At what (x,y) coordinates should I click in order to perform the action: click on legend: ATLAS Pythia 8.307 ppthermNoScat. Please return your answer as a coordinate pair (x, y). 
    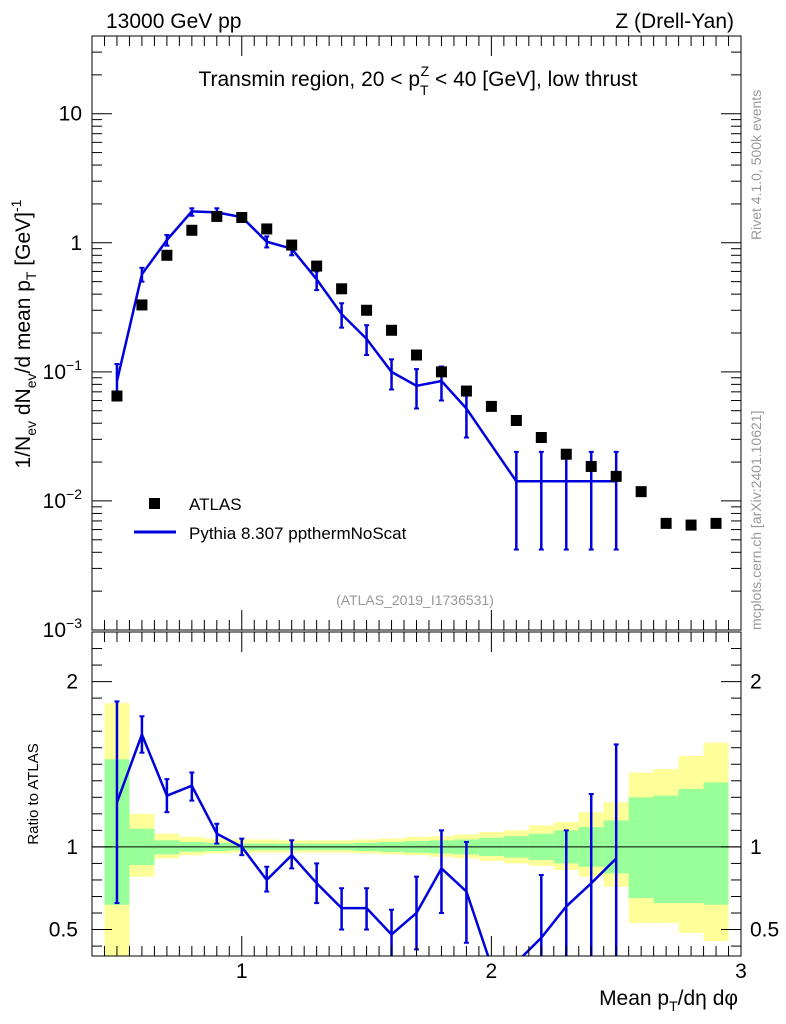
    Looking at the image, I should click on (270, 519).